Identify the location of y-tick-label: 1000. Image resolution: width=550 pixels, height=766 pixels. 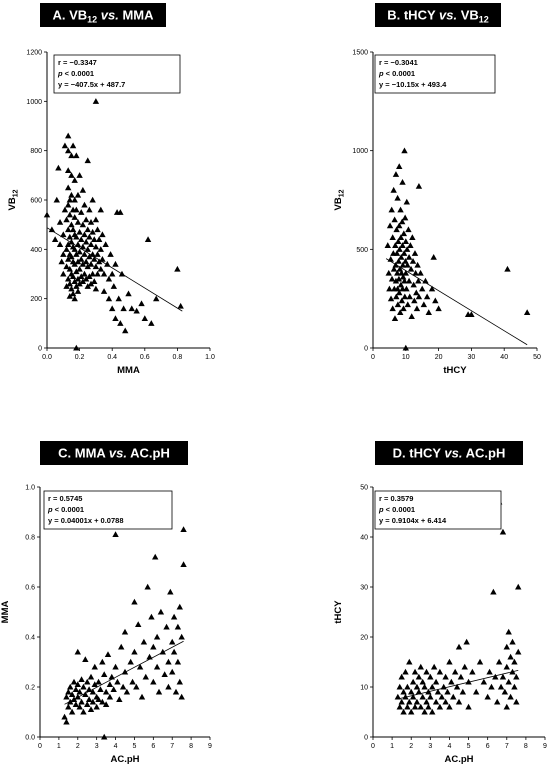
(34, 102).